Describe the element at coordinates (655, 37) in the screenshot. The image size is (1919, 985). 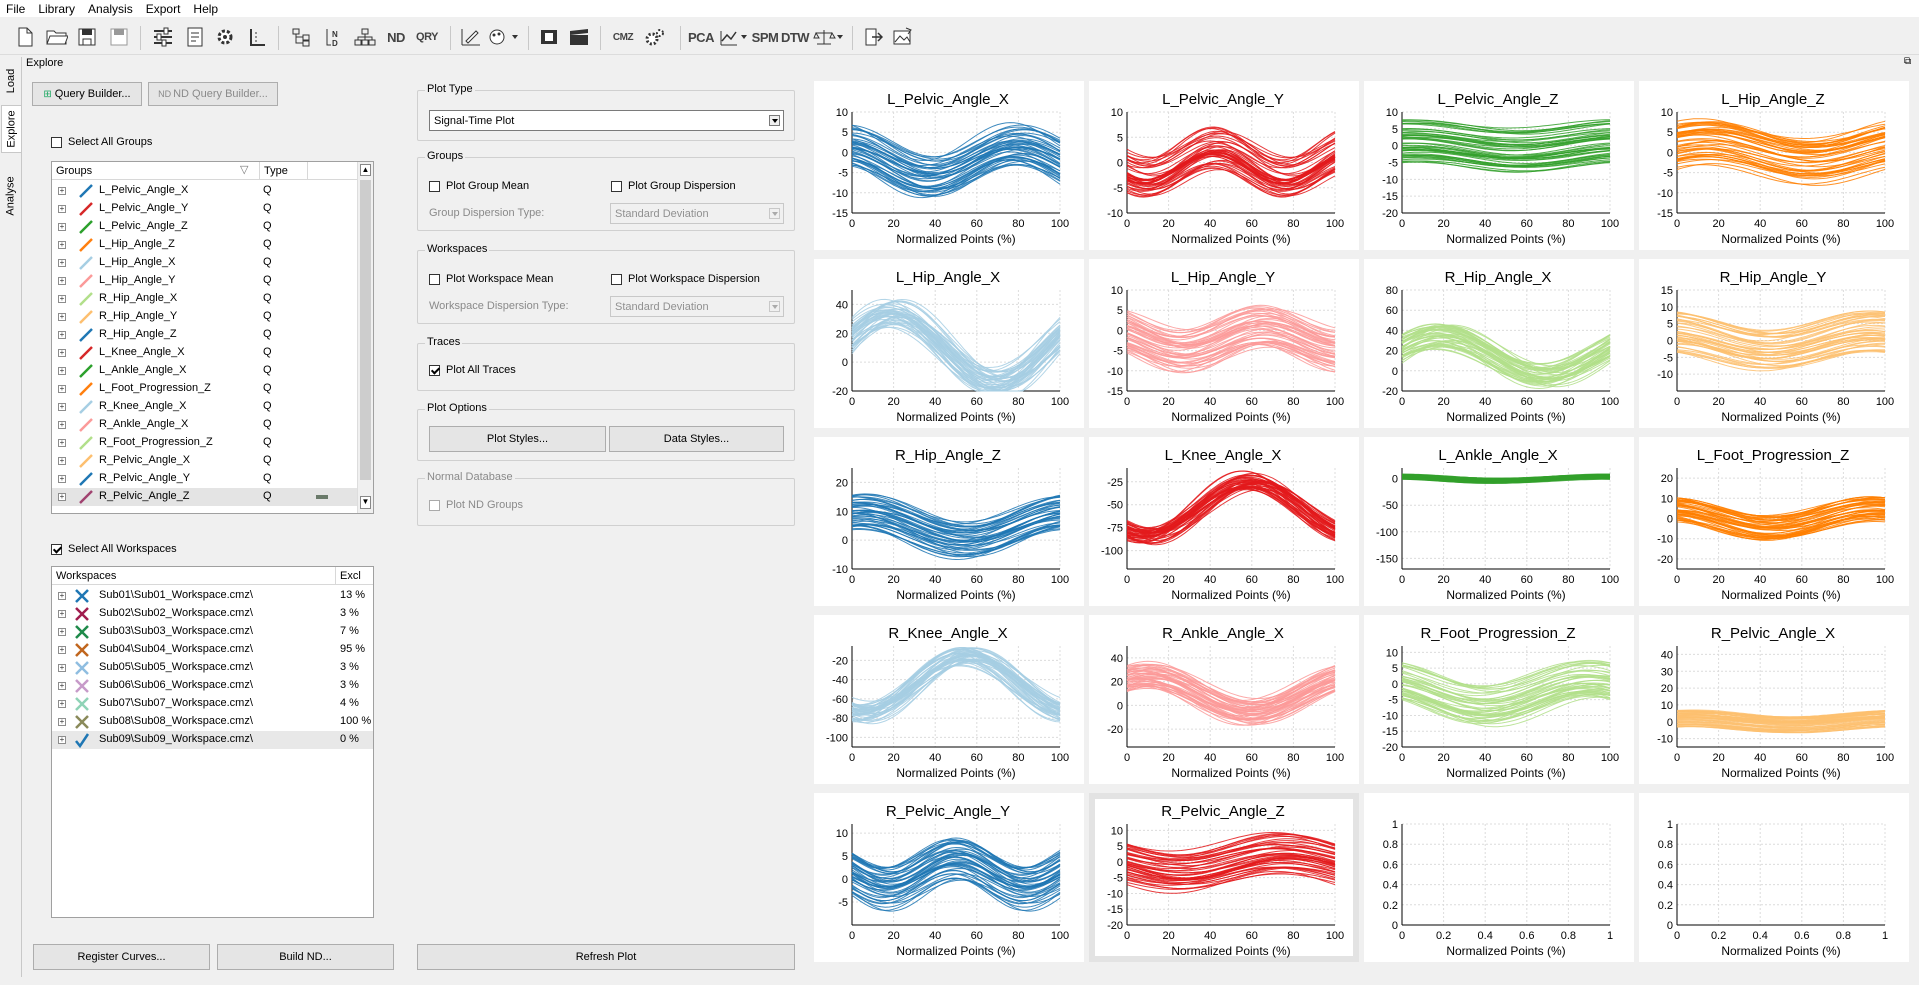
I see `gears-icon` at that location.